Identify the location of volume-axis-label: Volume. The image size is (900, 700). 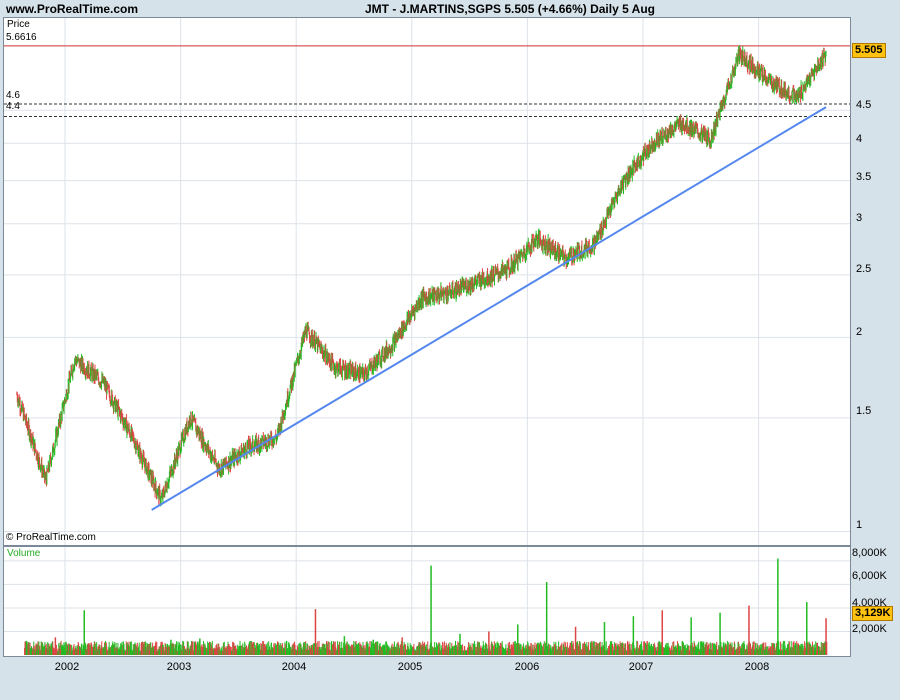
(24, 553).